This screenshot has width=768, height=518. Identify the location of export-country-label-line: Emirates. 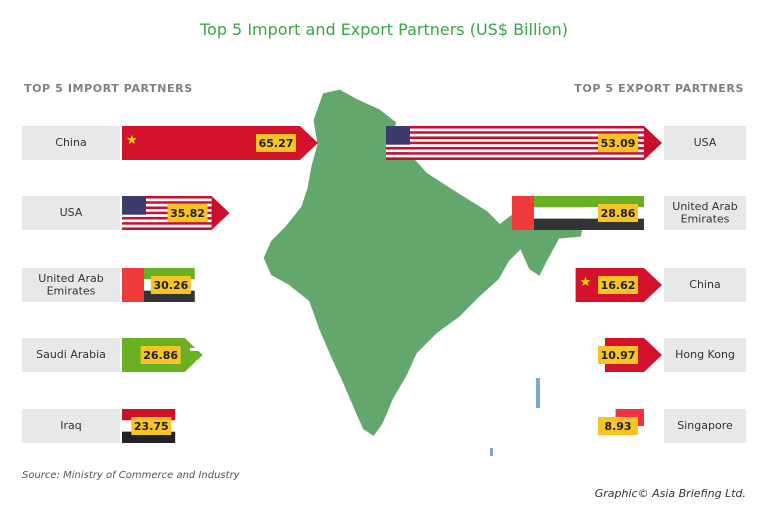
(705, 219).